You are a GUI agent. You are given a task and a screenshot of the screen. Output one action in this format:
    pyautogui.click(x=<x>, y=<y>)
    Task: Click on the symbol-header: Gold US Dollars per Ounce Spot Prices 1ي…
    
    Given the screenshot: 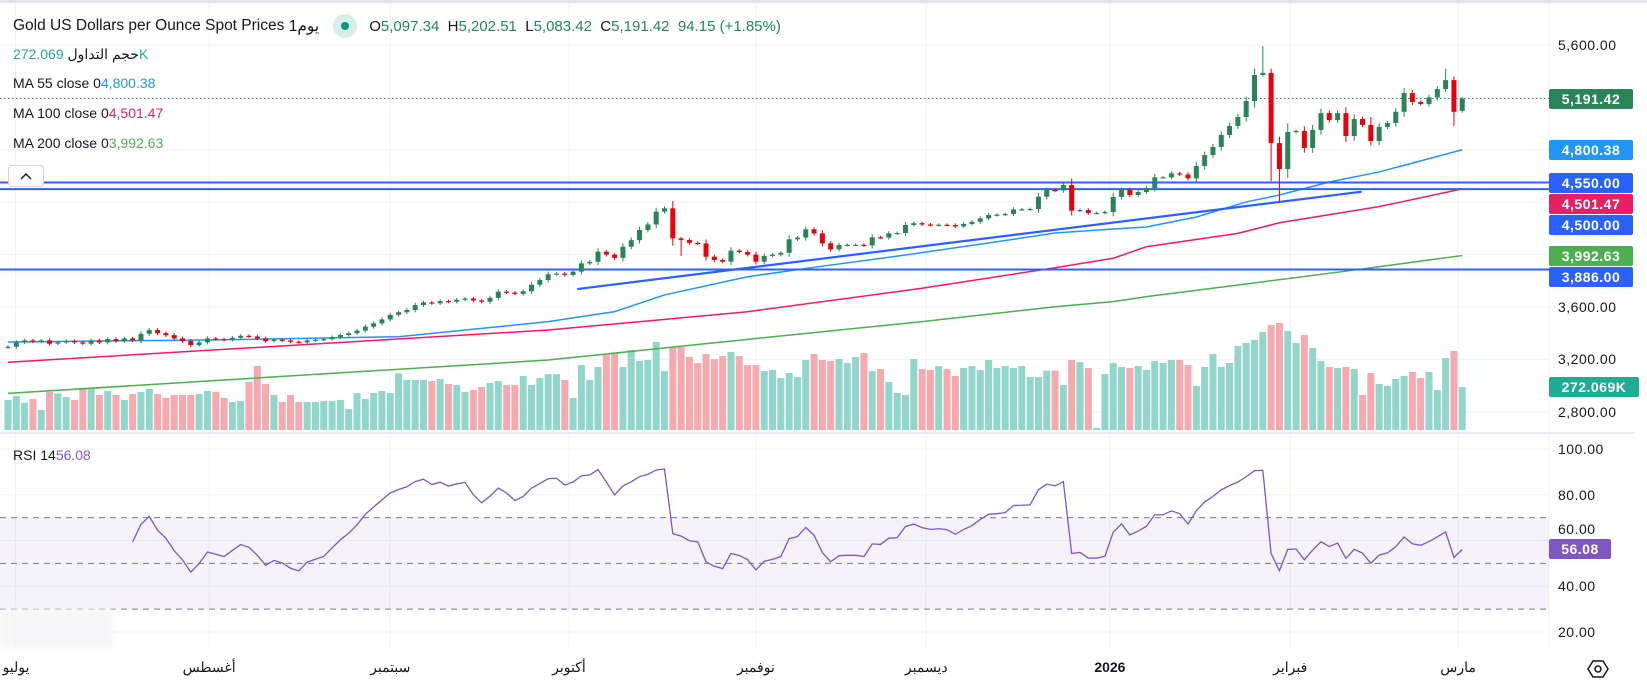 What is the action you would take?
    pyautogui.click(x=397, y=26)
    